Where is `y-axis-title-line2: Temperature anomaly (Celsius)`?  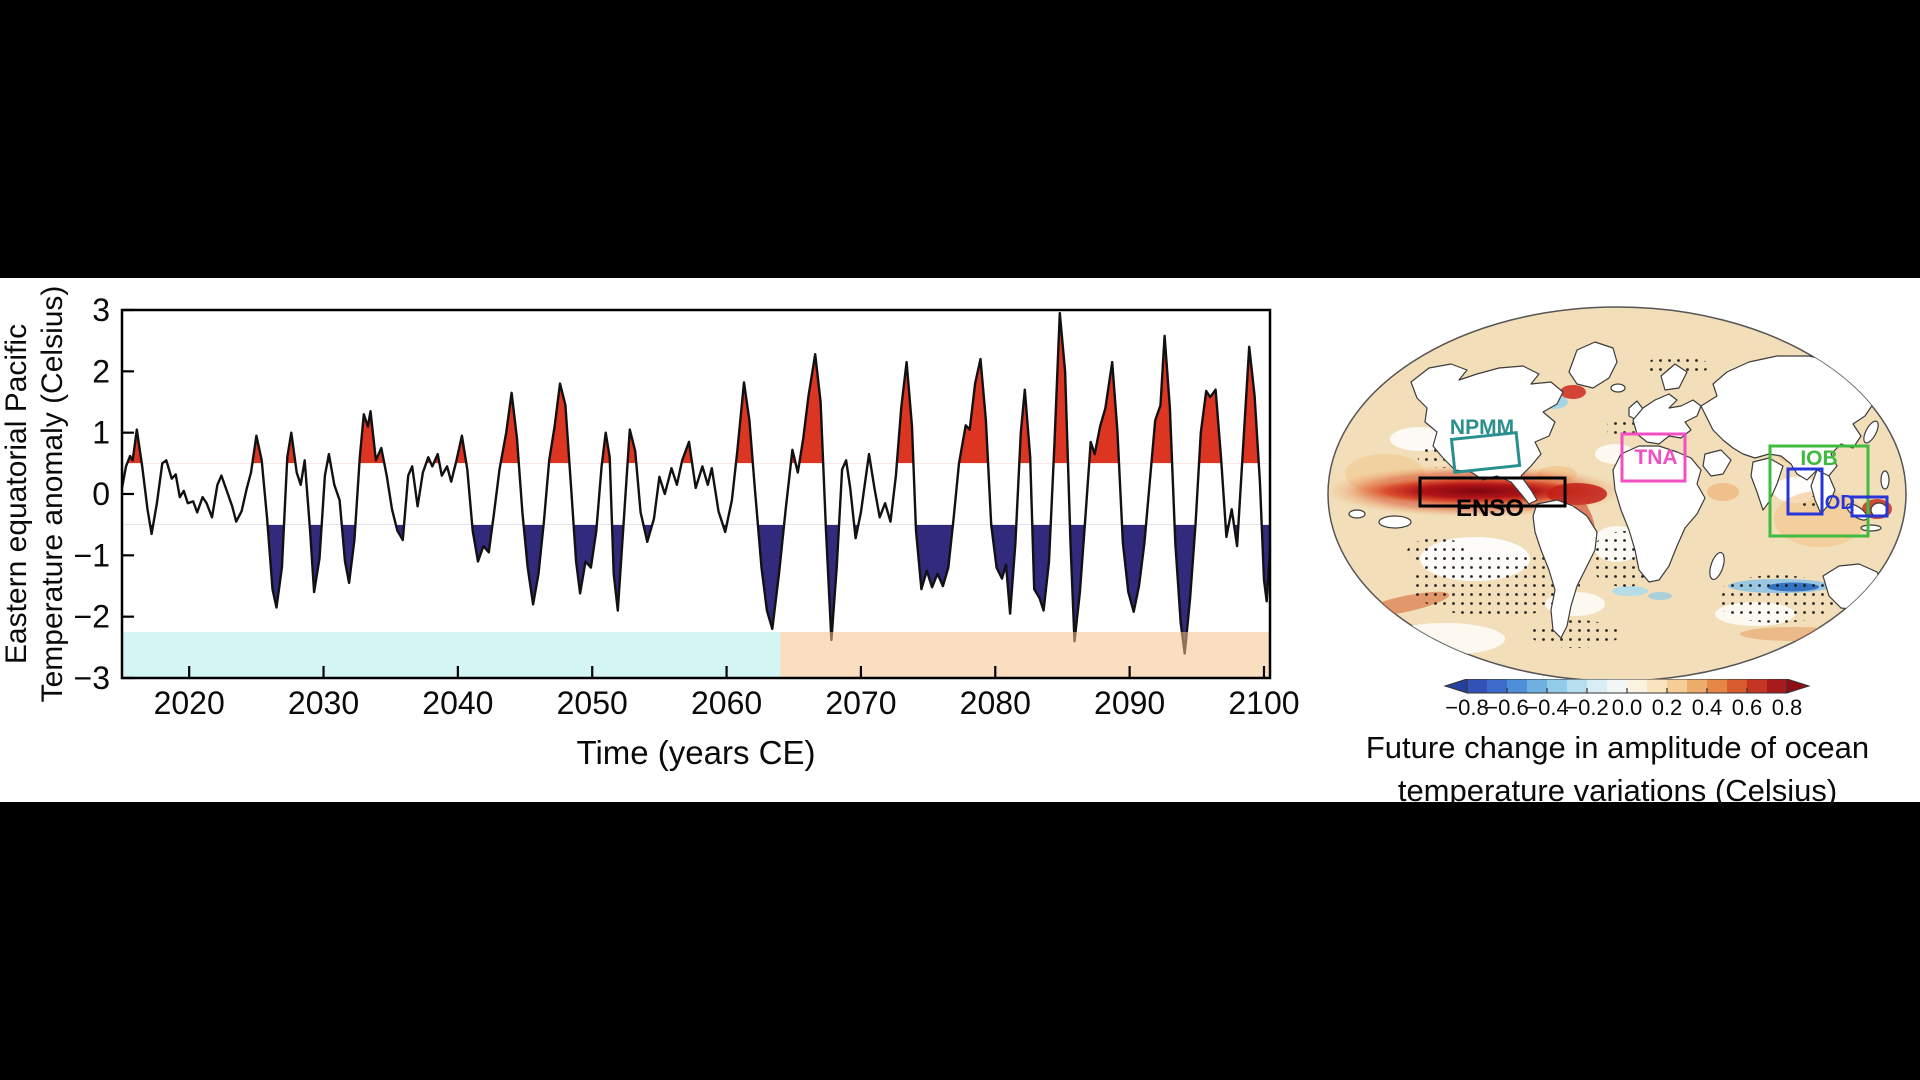 y-axis-title-line2: Temperature anomaly (Celsius) is located at coordinates (52, 494).